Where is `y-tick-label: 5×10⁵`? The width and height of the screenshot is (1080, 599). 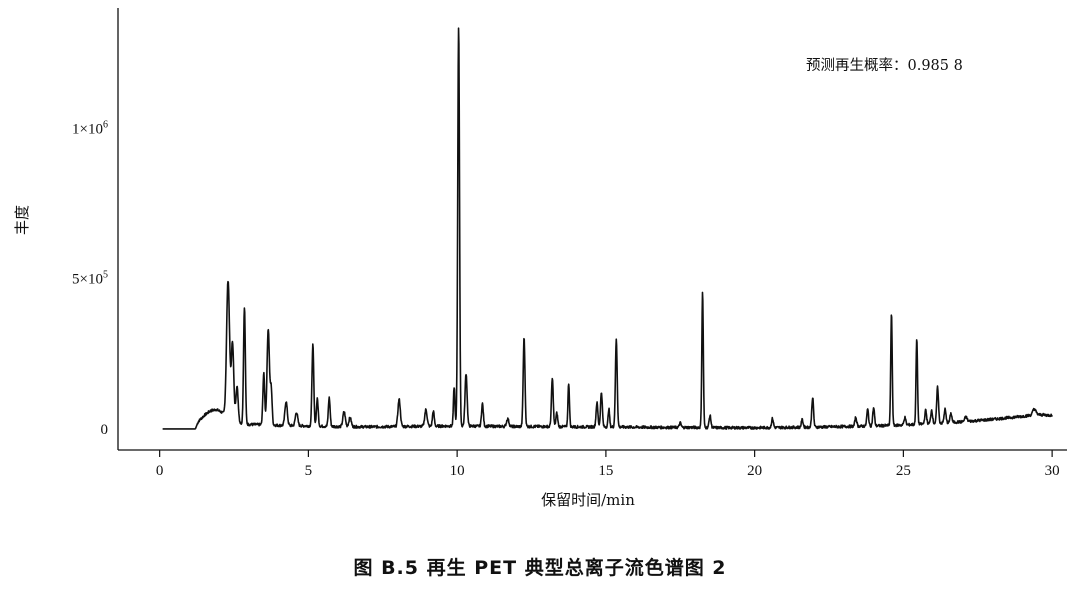
y-tick-label: 5×10⁵ is located at coordinates (90, 279).